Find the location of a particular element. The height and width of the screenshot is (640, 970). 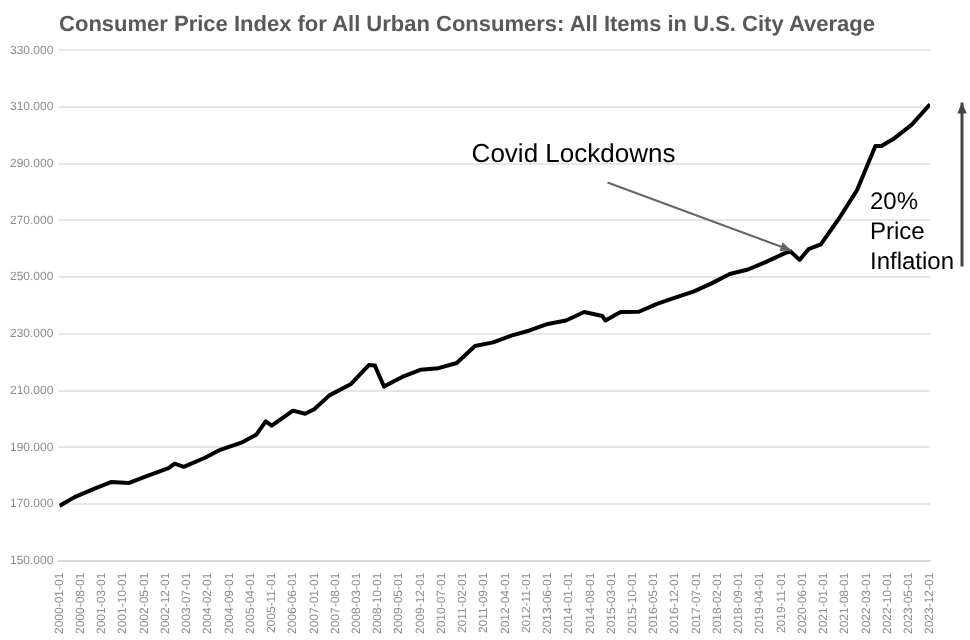

annotation: Covid Lockdowns is located at coordinates (574, 152).